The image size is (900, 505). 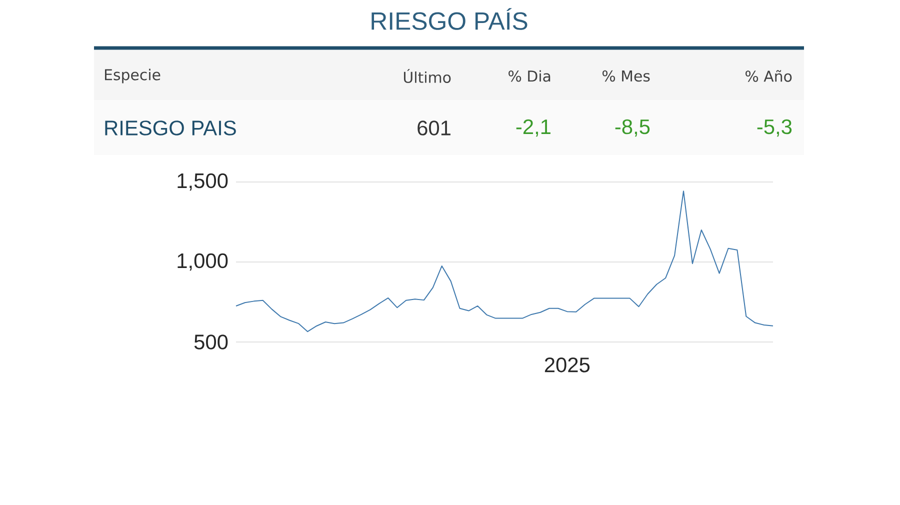 I want to click on chart-title: RIESGO PAÍS, so click(x=450, y=19).